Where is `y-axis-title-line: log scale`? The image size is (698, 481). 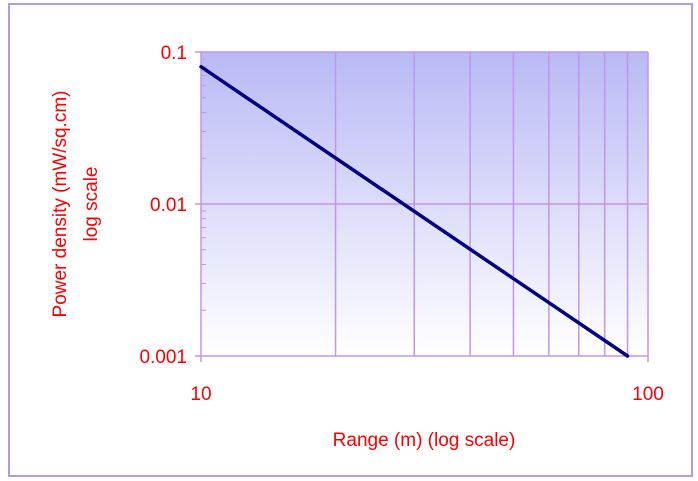 y-axis-title-line: log scale is located at coordinates (91, 204).